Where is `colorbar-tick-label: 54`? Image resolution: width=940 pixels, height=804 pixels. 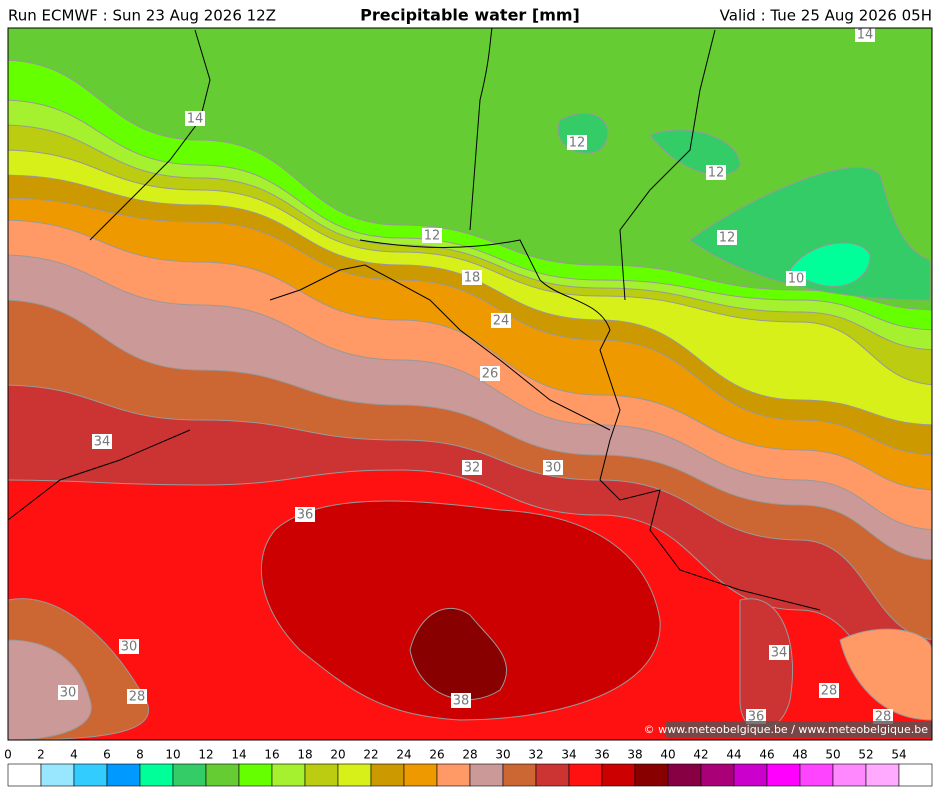 colorbar-tick-label: 54 is located at coordinates (898, 755).